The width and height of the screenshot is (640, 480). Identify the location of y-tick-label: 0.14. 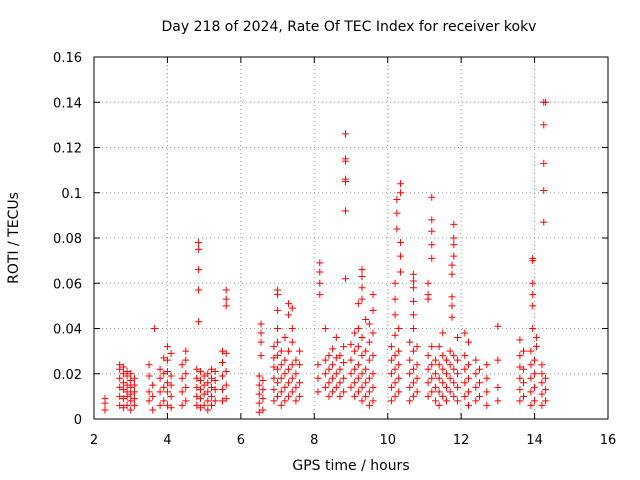
(67, 103).